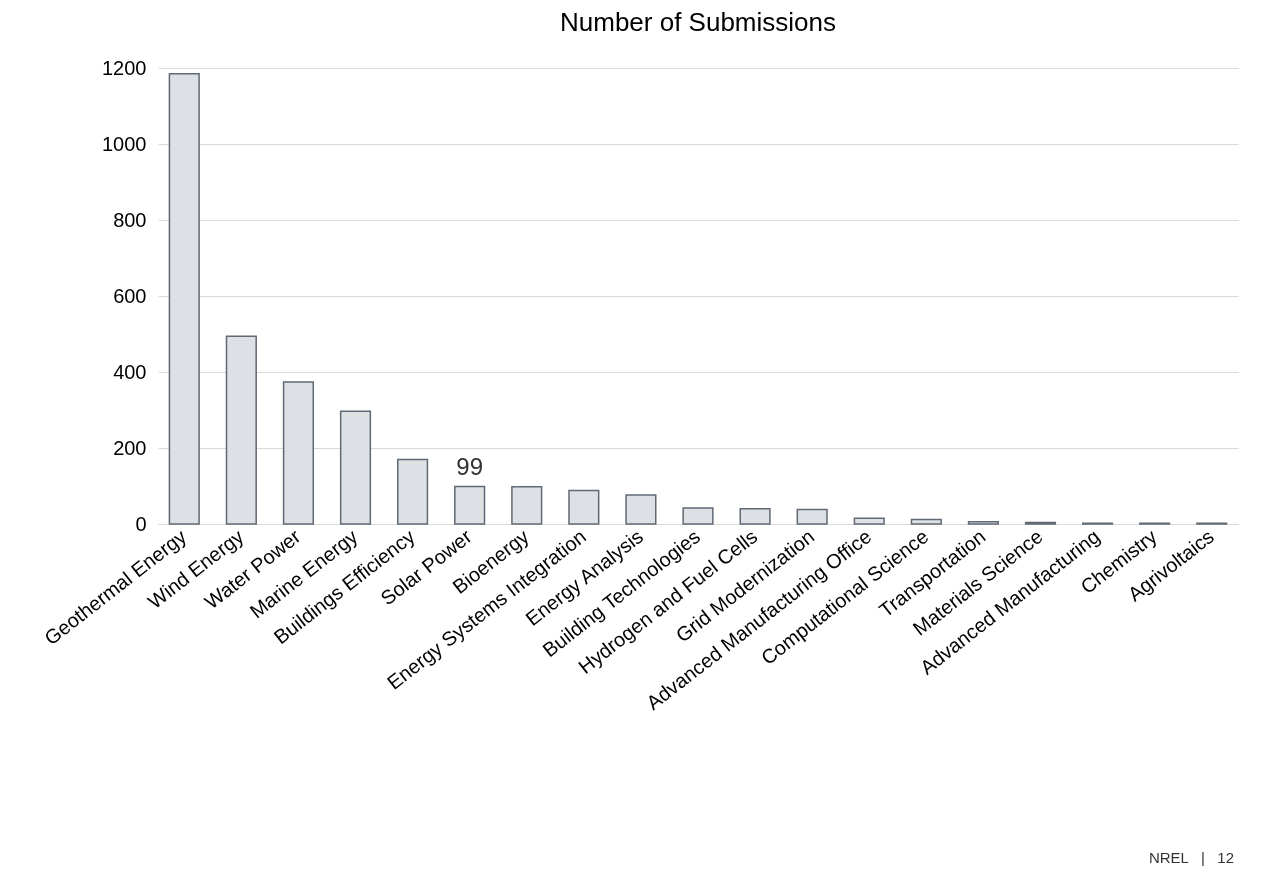 The height and width of the screenshot is (872, 1274). I want to click on y-tick-label: 800, so click(130, 219).